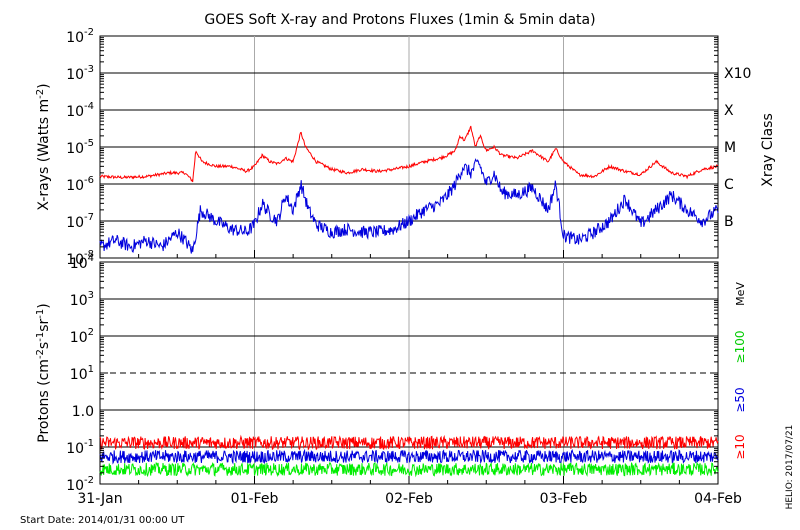  What do you see at coordinates (43, 146) in the screenshot?
I see `xray-y-label: X-rays (Watts m-2)` at bounding box center [43, 146].